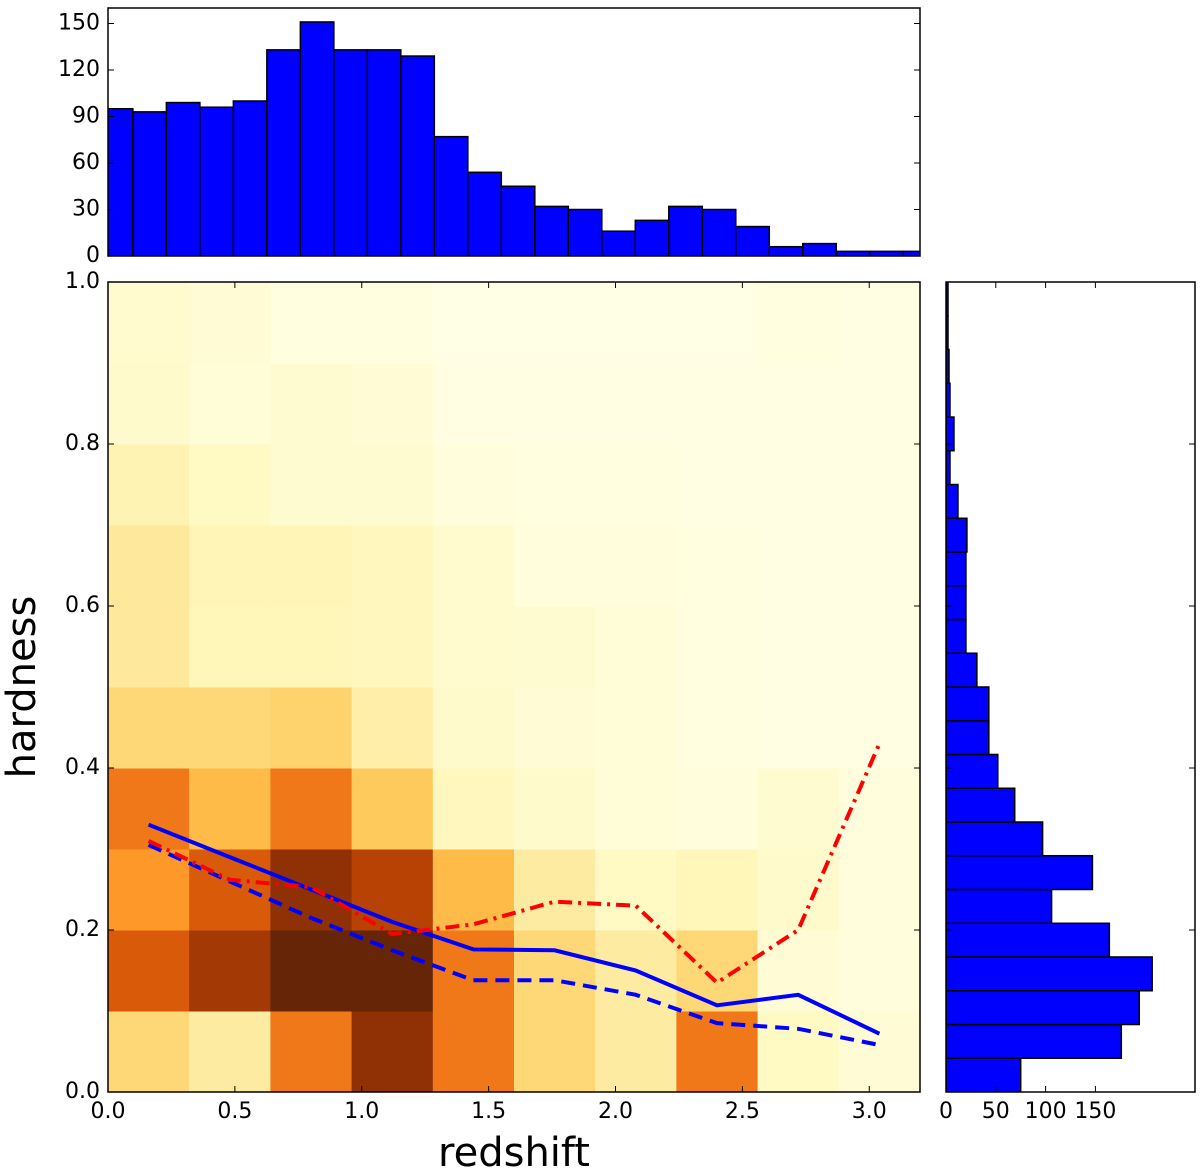 Image resolution: width=1200 pixels, height=1176 pixels. Describe the element at coordinates (86, 116) in the screenshot. I see `y-tick-label: 90` at that location.